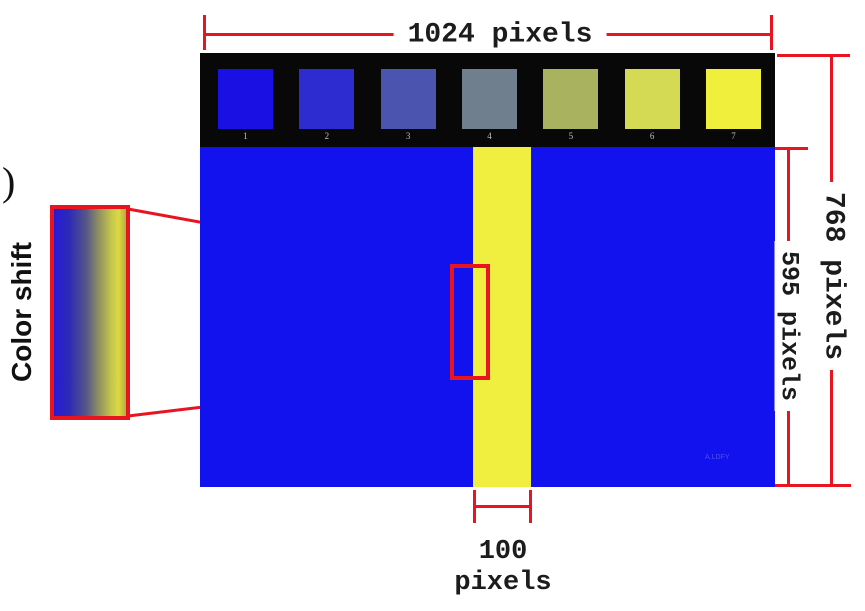 This screenshot has height=611, width=865. What do you see at coordinates (90, 312) in the screenshot?
I see `color-shift-gradient-box` at bounding box center [90, 312].